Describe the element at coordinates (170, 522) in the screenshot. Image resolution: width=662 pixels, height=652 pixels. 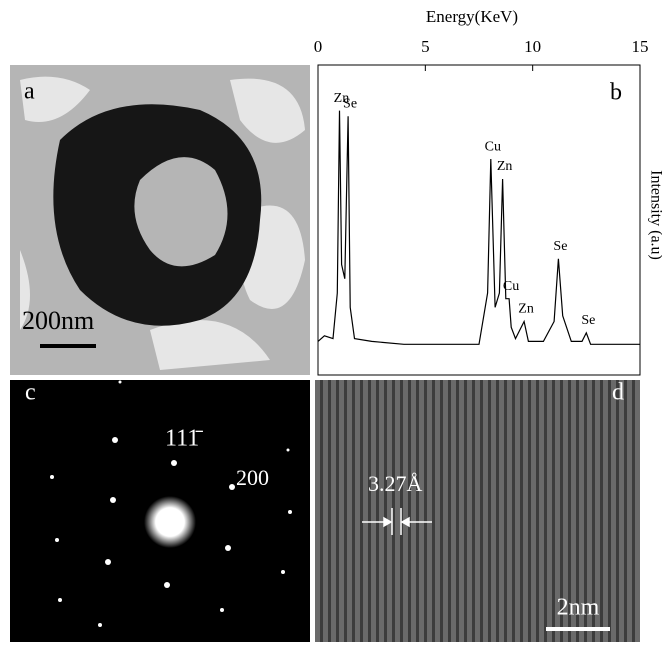
I see `central-beam` at that location.